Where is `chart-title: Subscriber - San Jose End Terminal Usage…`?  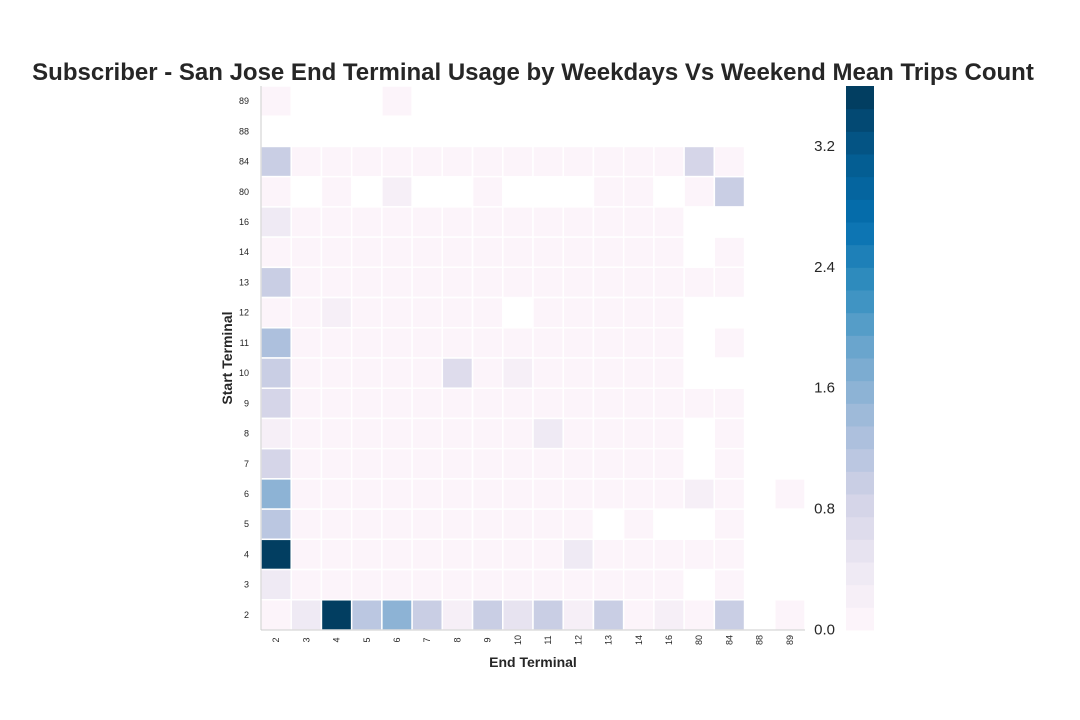
chart-title: Subscriber - San Jose End Terminal Usage… is located at coordinates (533, 72).